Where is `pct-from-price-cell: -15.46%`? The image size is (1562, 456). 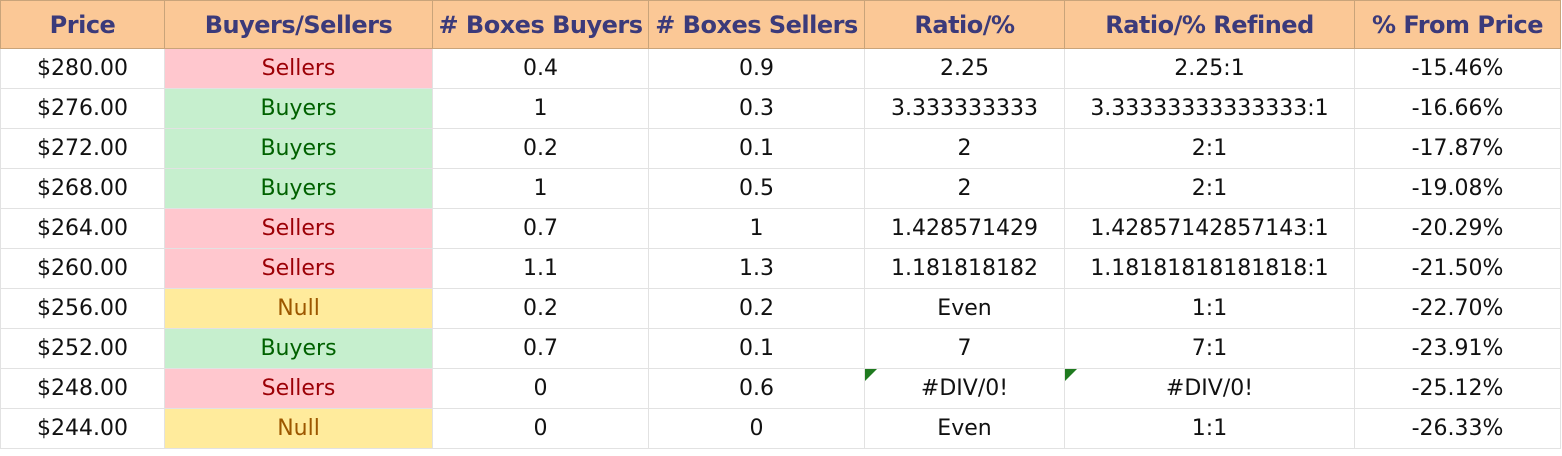
pct-from-price-cell: -15.46% is located at coordinates (1457, 68).